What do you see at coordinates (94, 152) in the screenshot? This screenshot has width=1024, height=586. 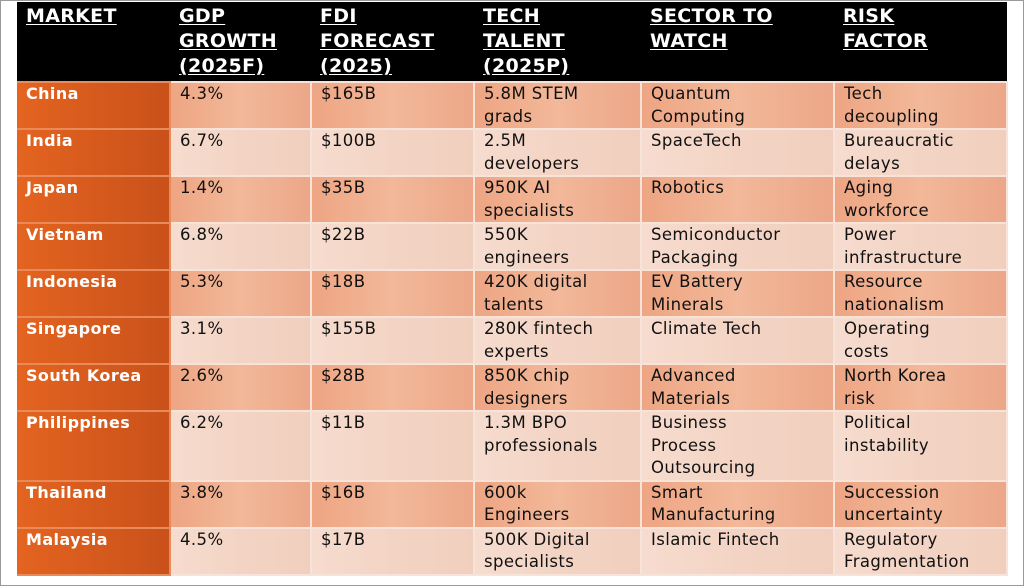 I see `cell-market: India` at bounding box center [94, 152].